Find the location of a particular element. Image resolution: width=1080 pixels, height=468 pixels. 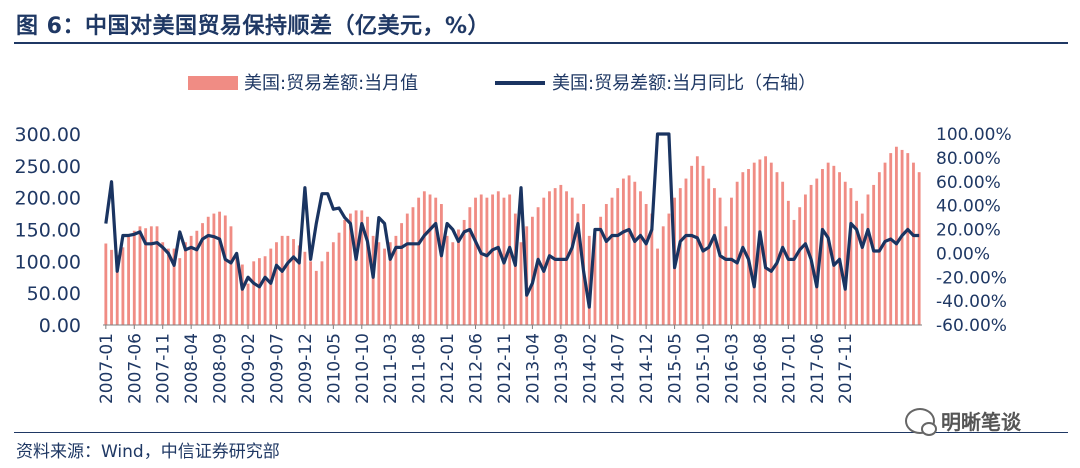

x-tick-label: 2012-06 is located at coordinates (477, 368).